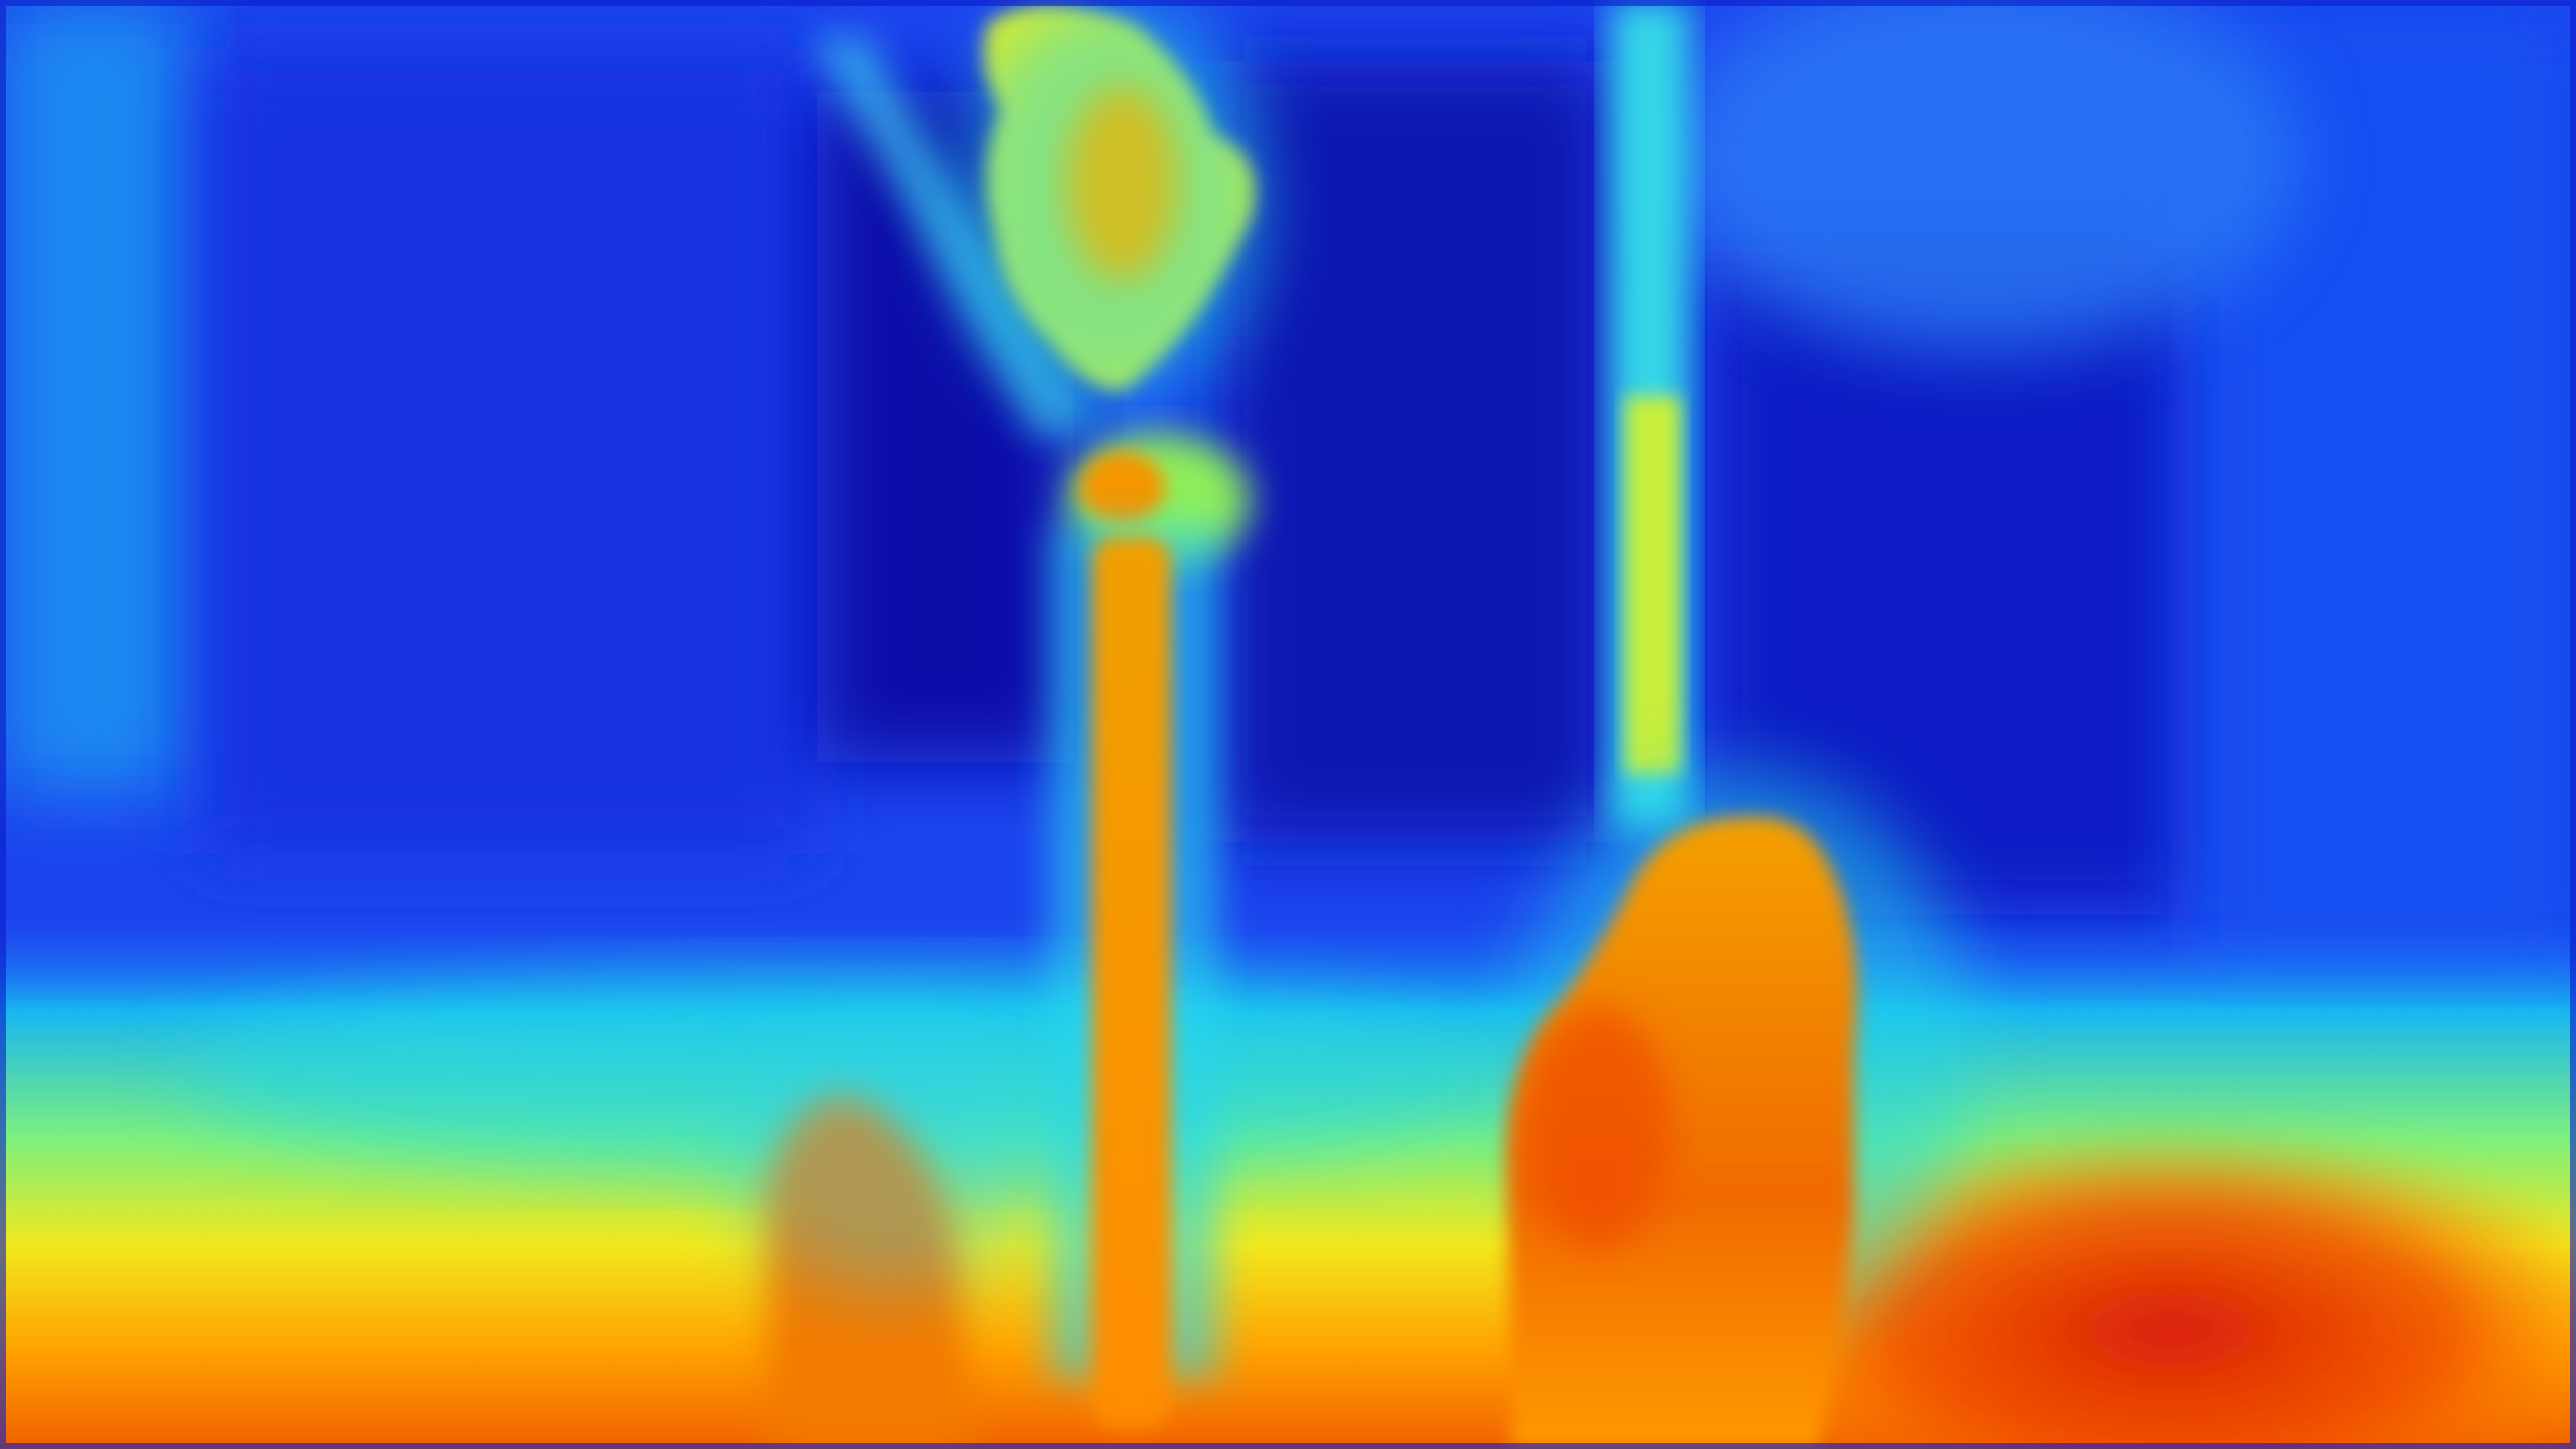 This screenshot has width=2576, height=1449. I want to click on pole-knob, so click(1122, 487).